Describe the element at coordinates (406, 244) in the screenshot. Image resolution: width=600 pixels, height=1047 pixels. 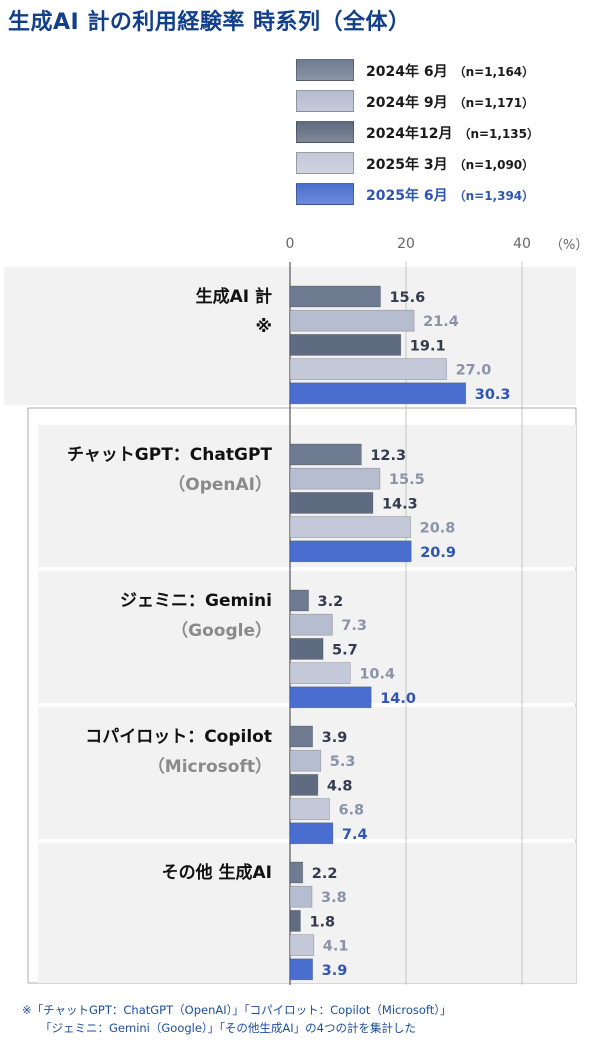
I see `x-tick-label: 20` at that location.